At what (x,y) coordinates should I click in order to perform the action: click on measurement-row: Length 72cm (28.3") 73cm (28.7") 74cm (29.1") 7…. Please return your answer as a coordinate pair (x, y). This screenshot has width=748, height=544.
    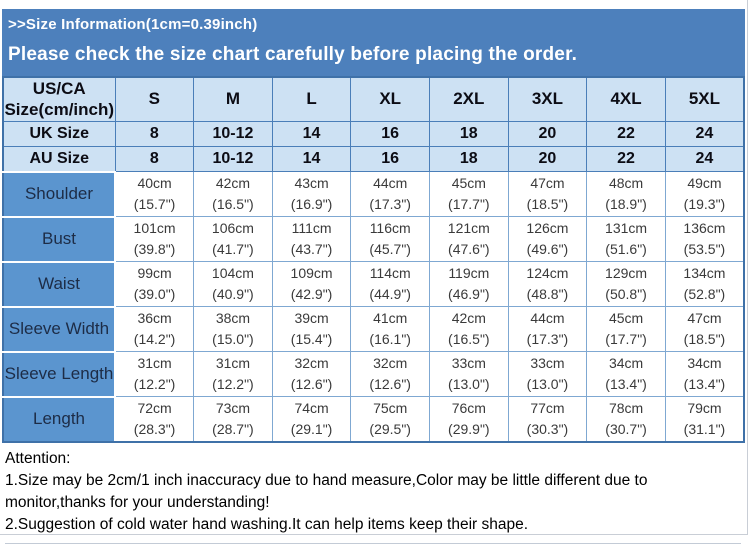
    Looking at the image, I should click on (373, 419).